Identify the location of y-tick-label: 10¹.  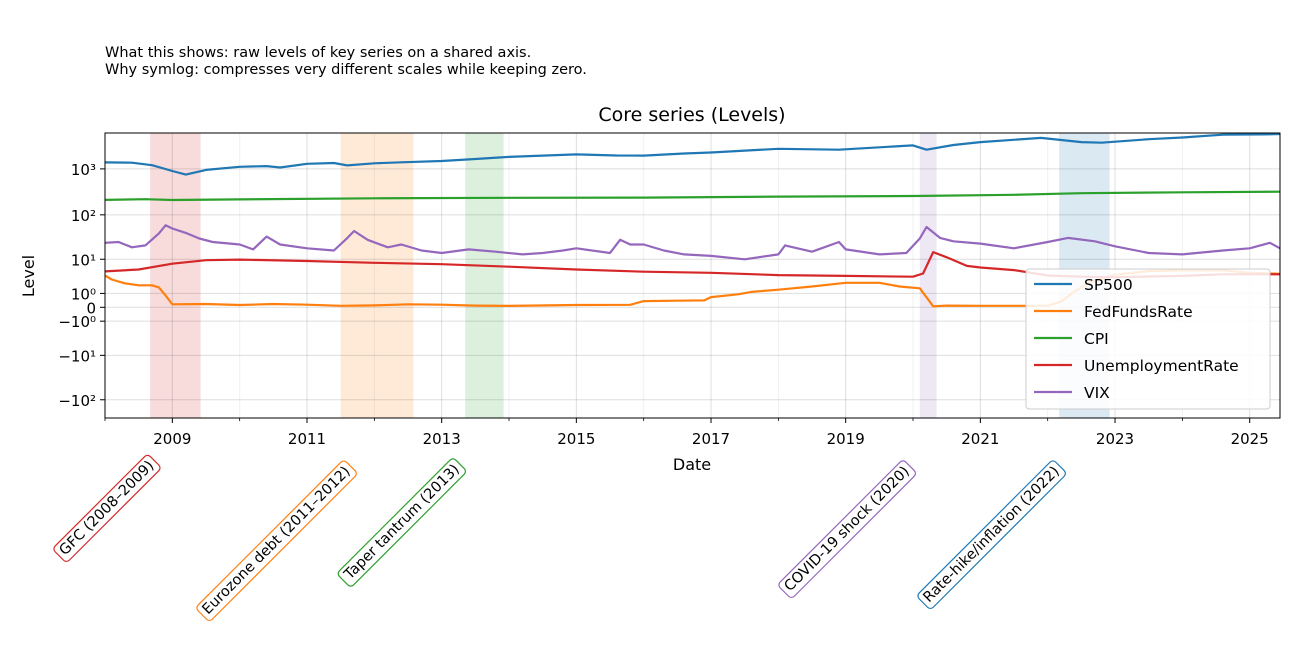
(83, 260).